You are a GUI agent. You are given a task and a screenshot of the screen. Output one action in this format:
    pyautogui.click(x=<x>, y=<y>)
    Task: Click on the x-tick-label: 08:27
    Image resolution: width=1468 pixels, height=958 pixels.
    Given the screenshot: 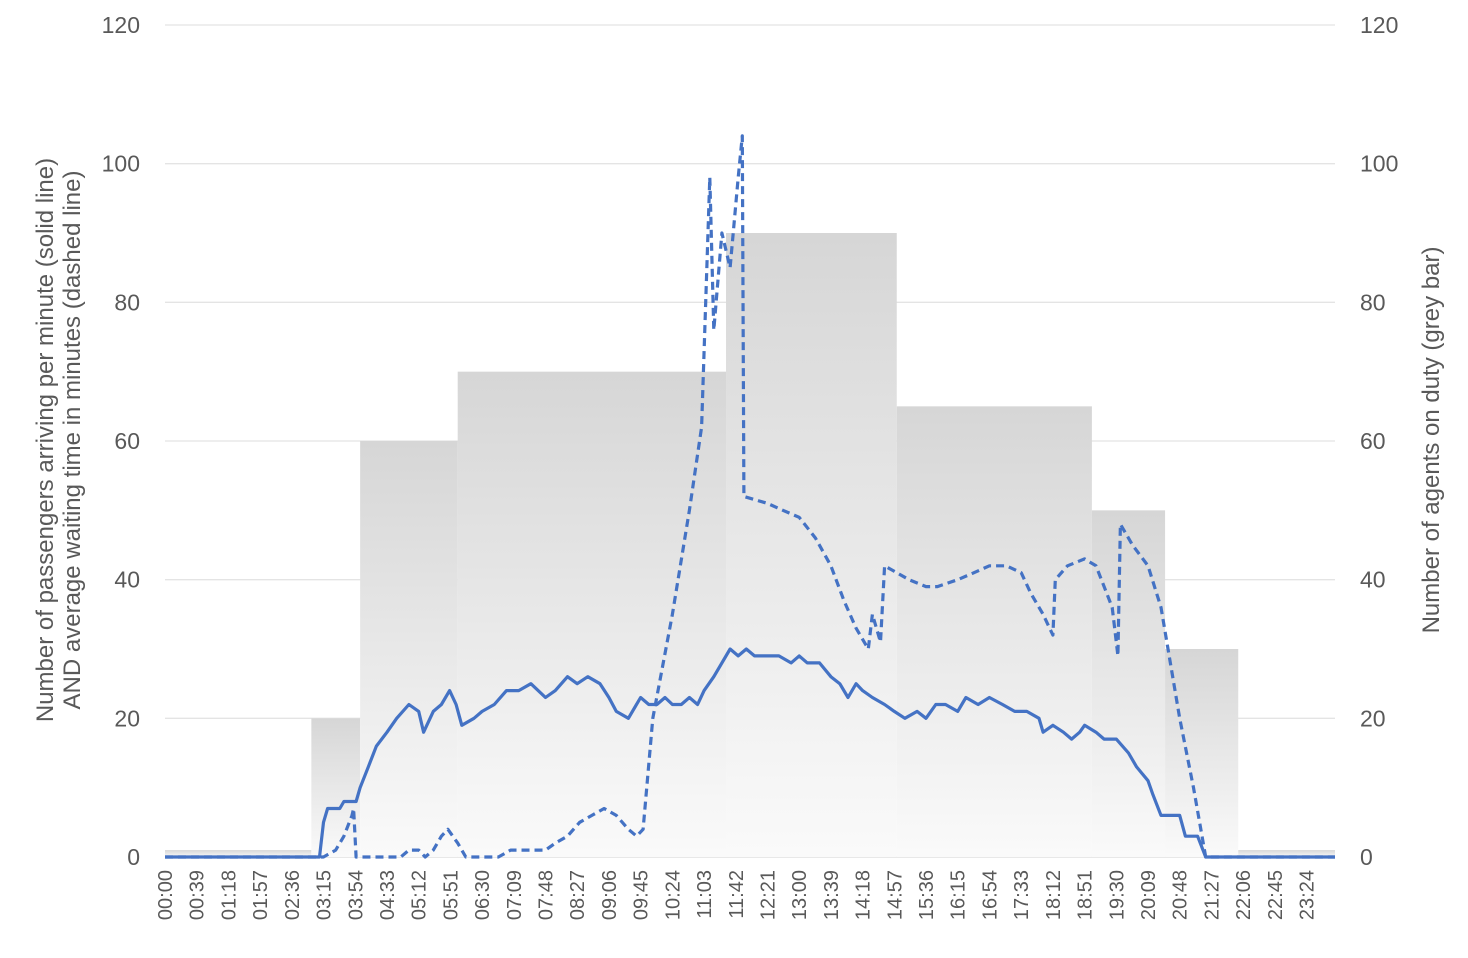 What is the action you would take?
    pyautogui.click(x=578, y=895)
    